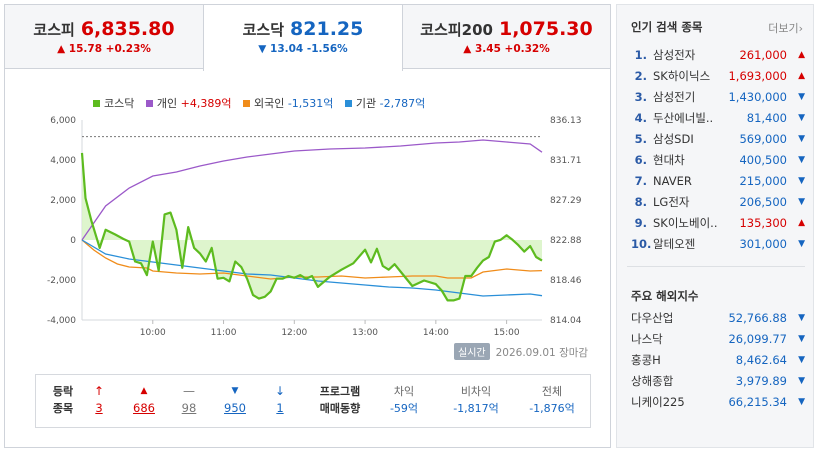  I want to click on rise-icon: ▲, so click(144, 391).